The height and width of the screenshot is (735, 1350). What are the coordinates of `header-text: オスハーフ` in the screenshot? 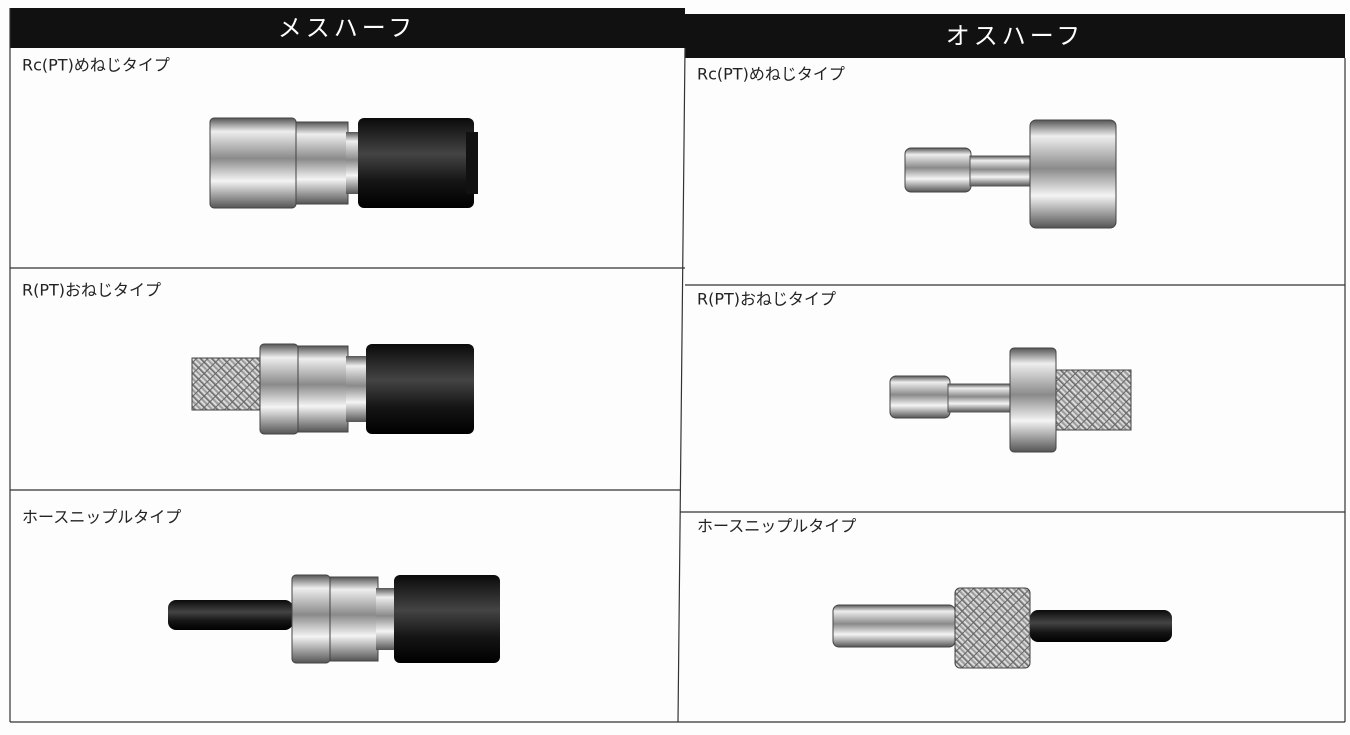 It's located at (1015, 36).